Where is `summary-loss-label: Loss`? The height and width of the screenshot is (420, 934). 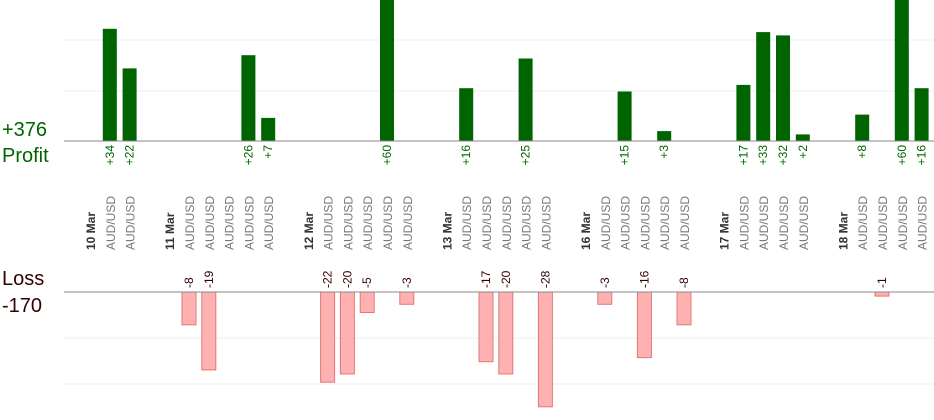 summary-loss-label: Loss is located at coordinates (23, 279).